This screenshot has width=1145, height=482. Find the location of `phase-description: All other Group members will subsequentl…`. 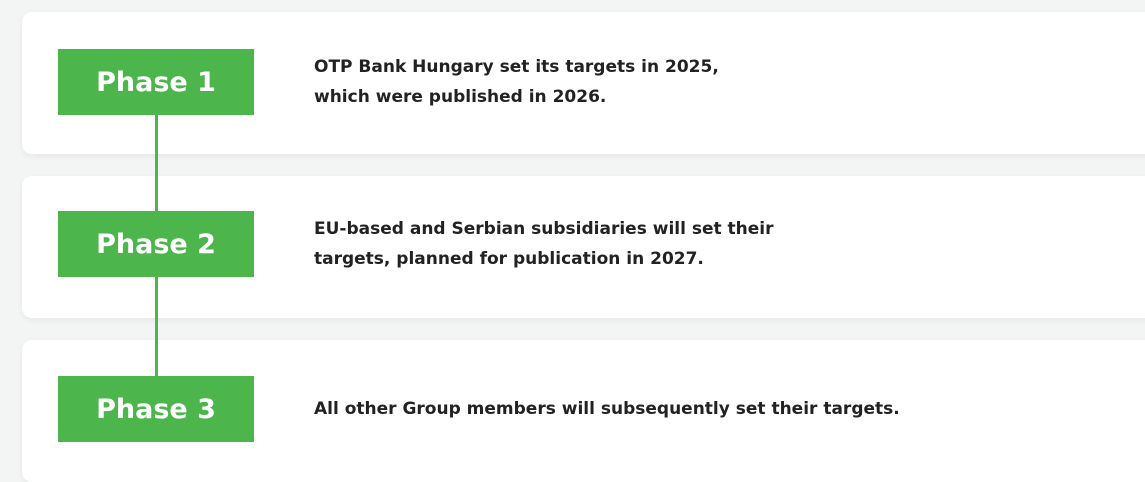

phase-description: All other Group members will subsequentl… is located at coordinates (607, 409).